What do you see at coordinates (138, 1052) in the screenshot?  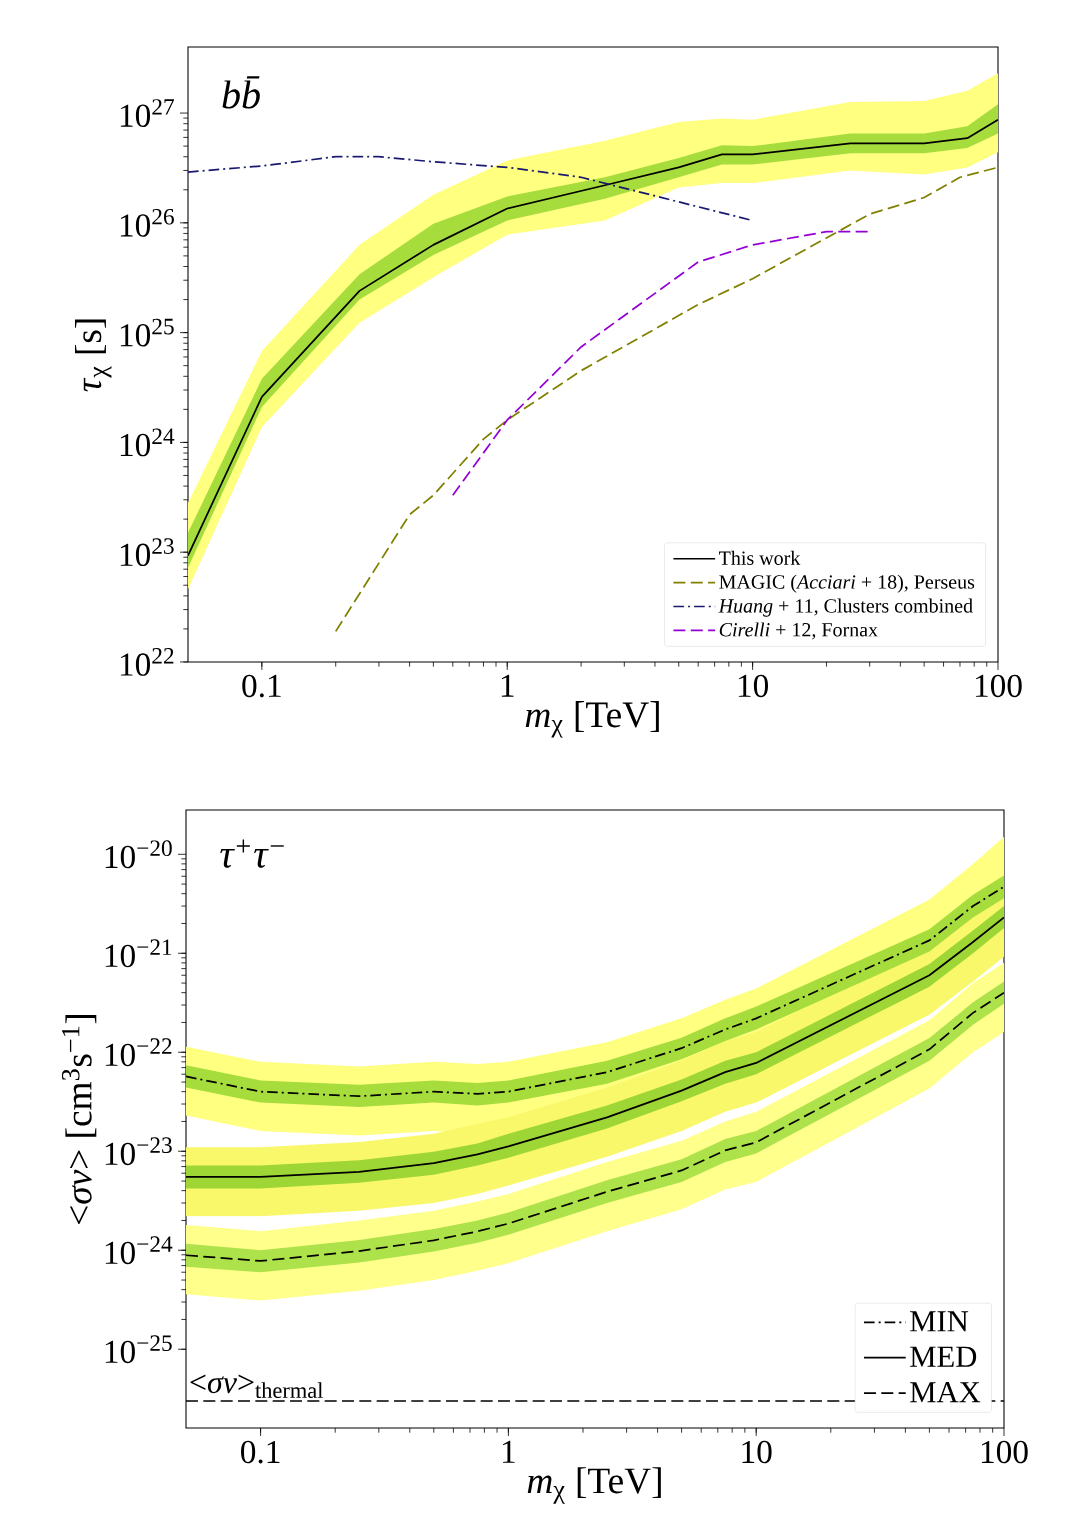 I see `y-tick-label: 10$^{−22}$` at bounding box center [138, 1052].